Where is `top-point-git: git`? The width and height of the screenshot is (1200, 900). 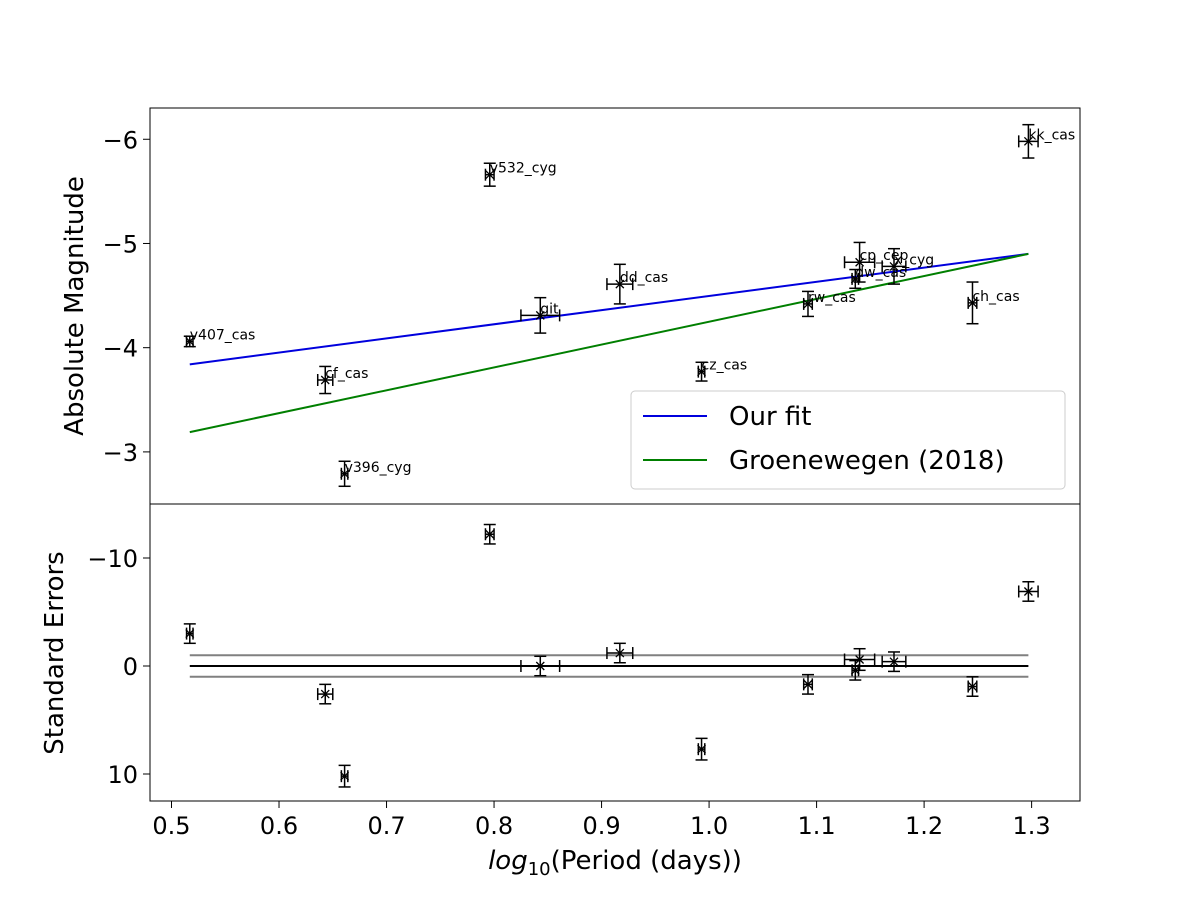 top-point-git: git is located at coordinates (540, 315).